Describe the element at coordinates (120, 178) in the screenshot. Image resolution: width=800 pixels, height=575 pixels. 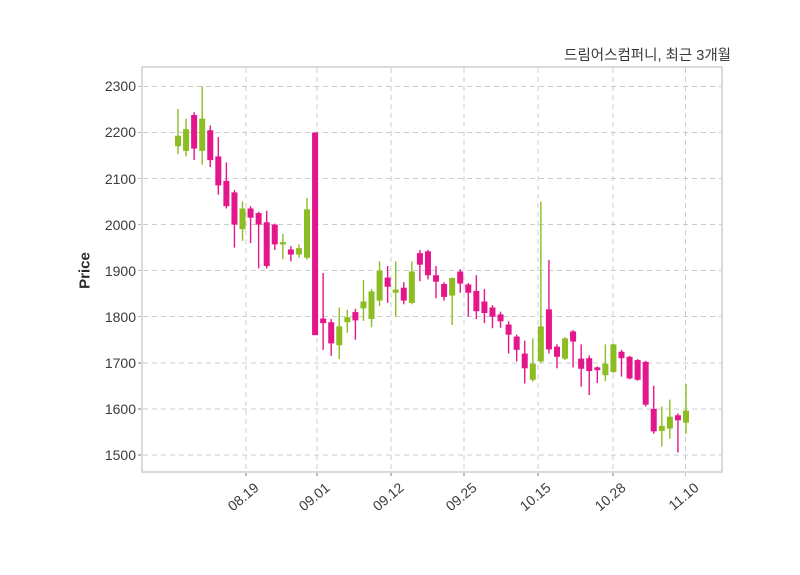
I see `y-tick-label: 2100` at that location.